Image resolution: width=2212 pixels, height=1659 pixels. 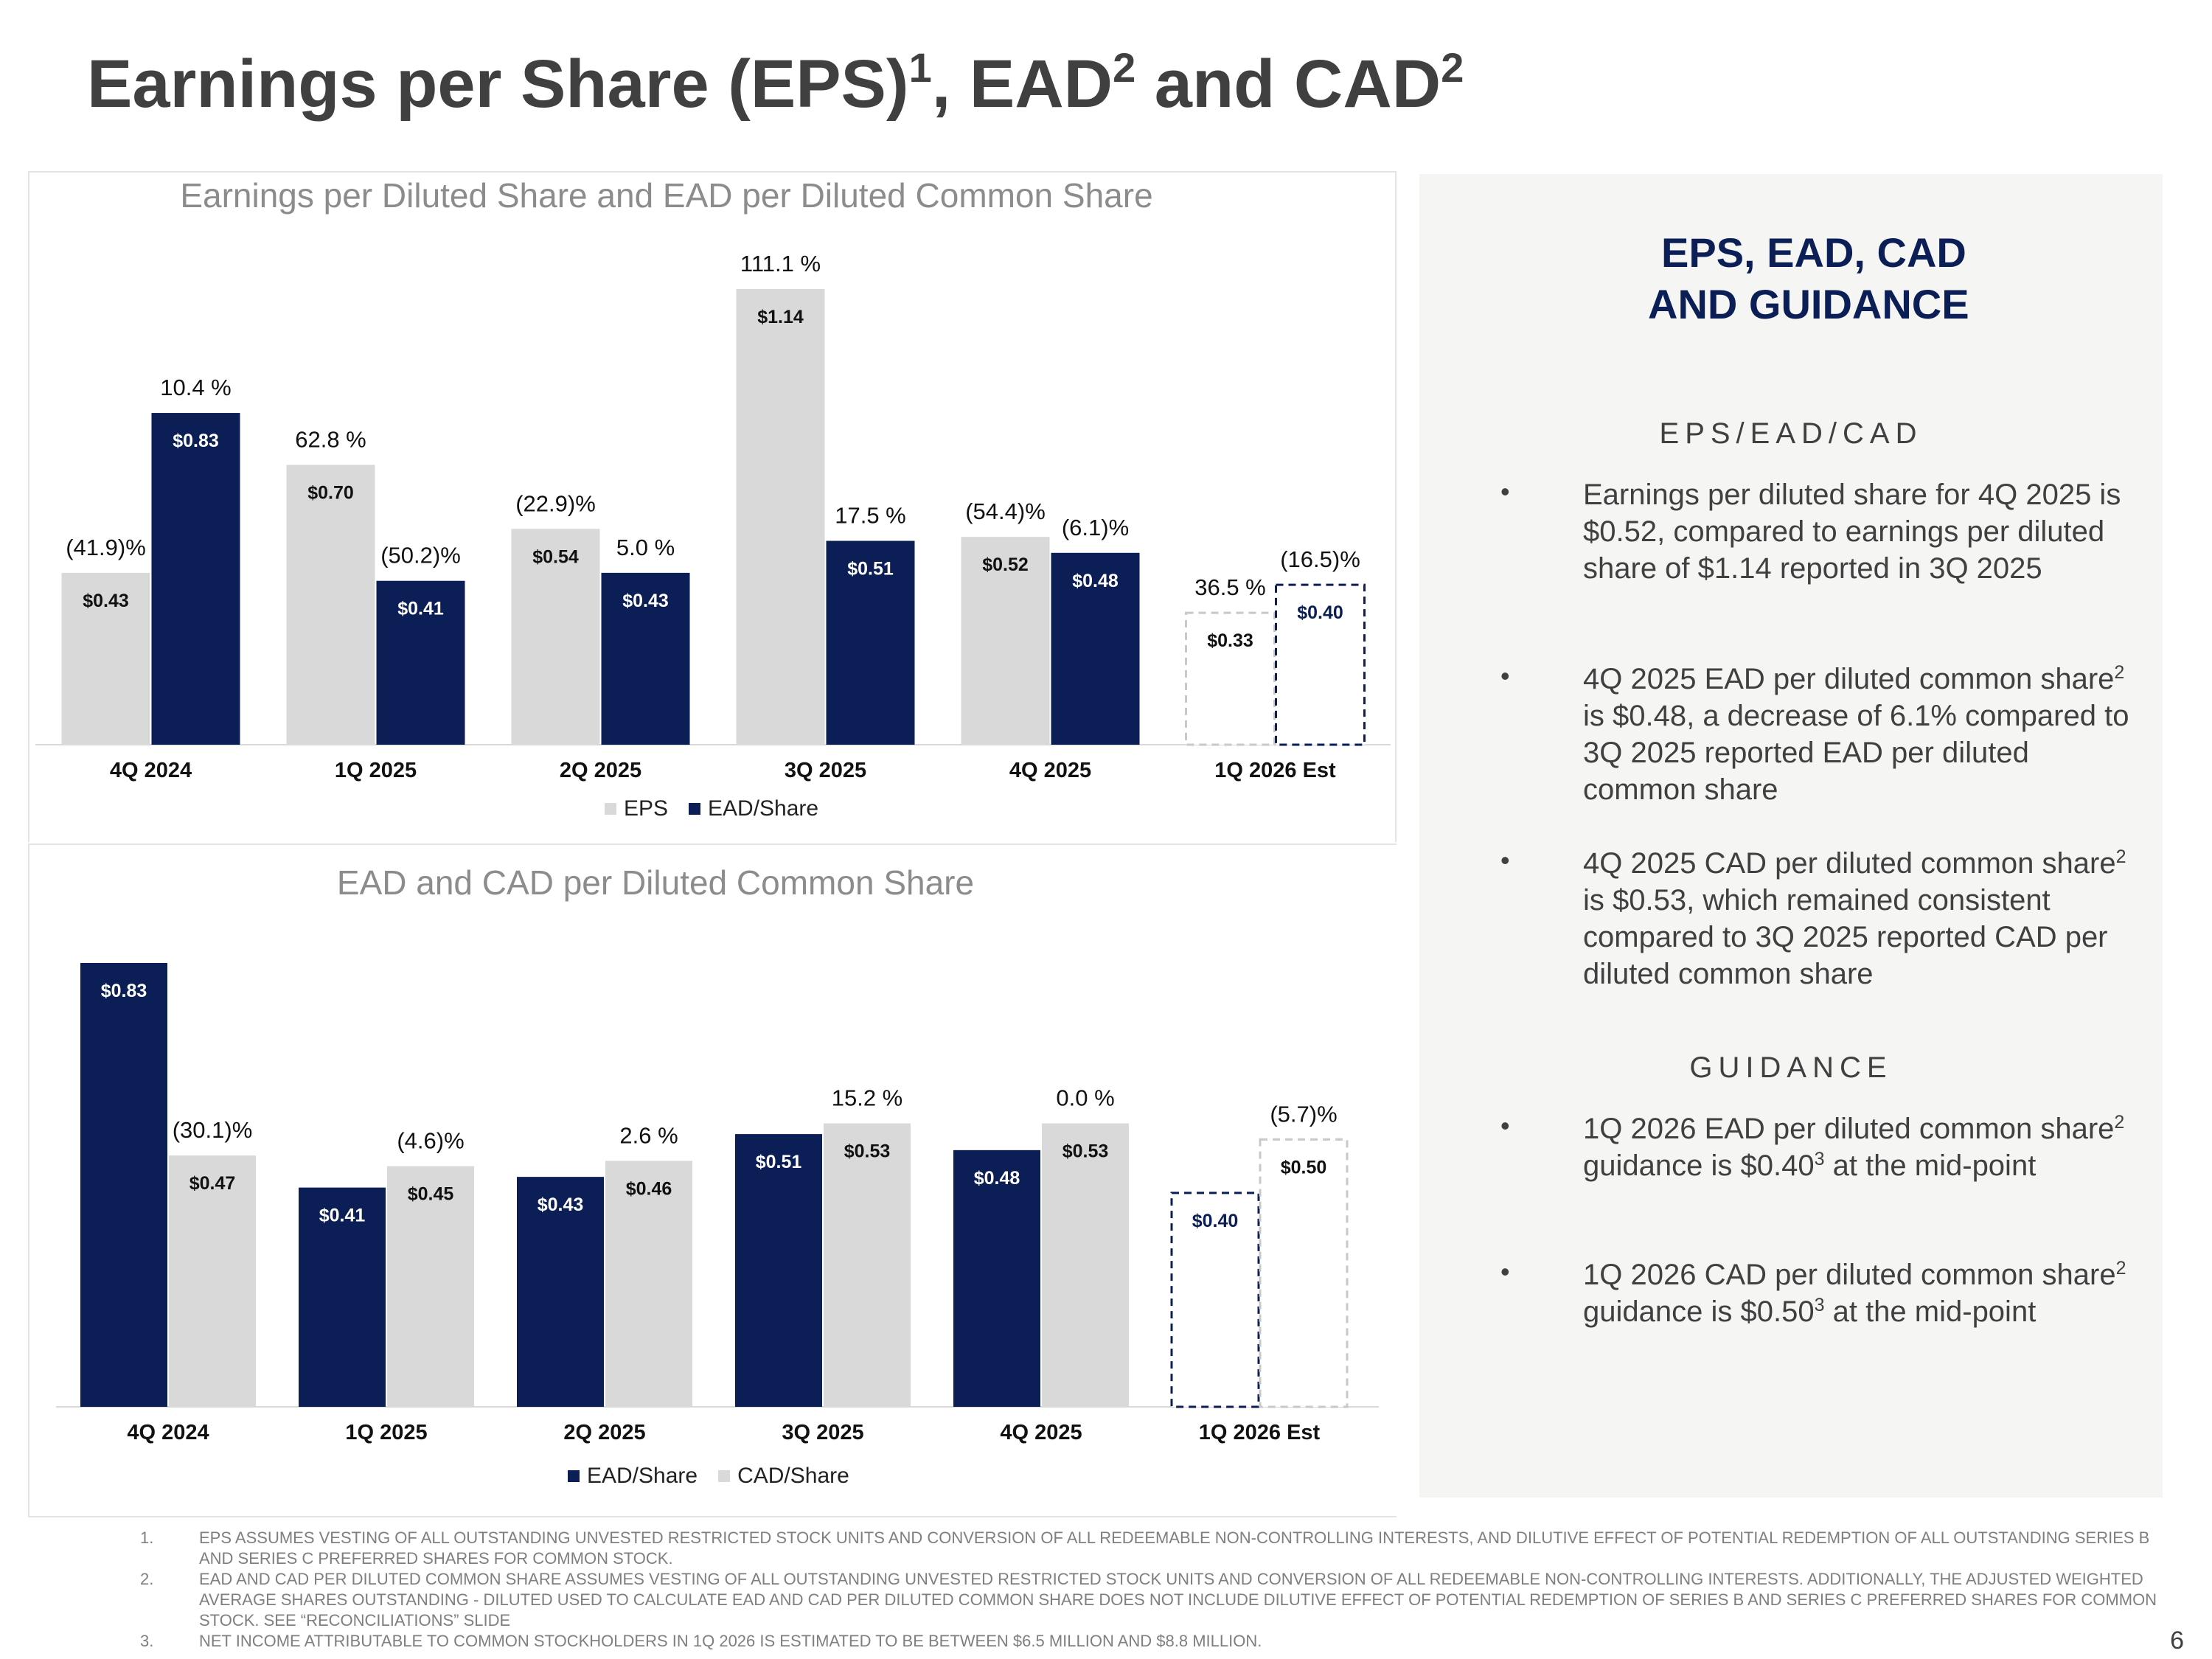 What do you see at coordinates (555, 503) in the screenshot?
I see `change-label: (22.9)%` at bounding box center [555, 503].